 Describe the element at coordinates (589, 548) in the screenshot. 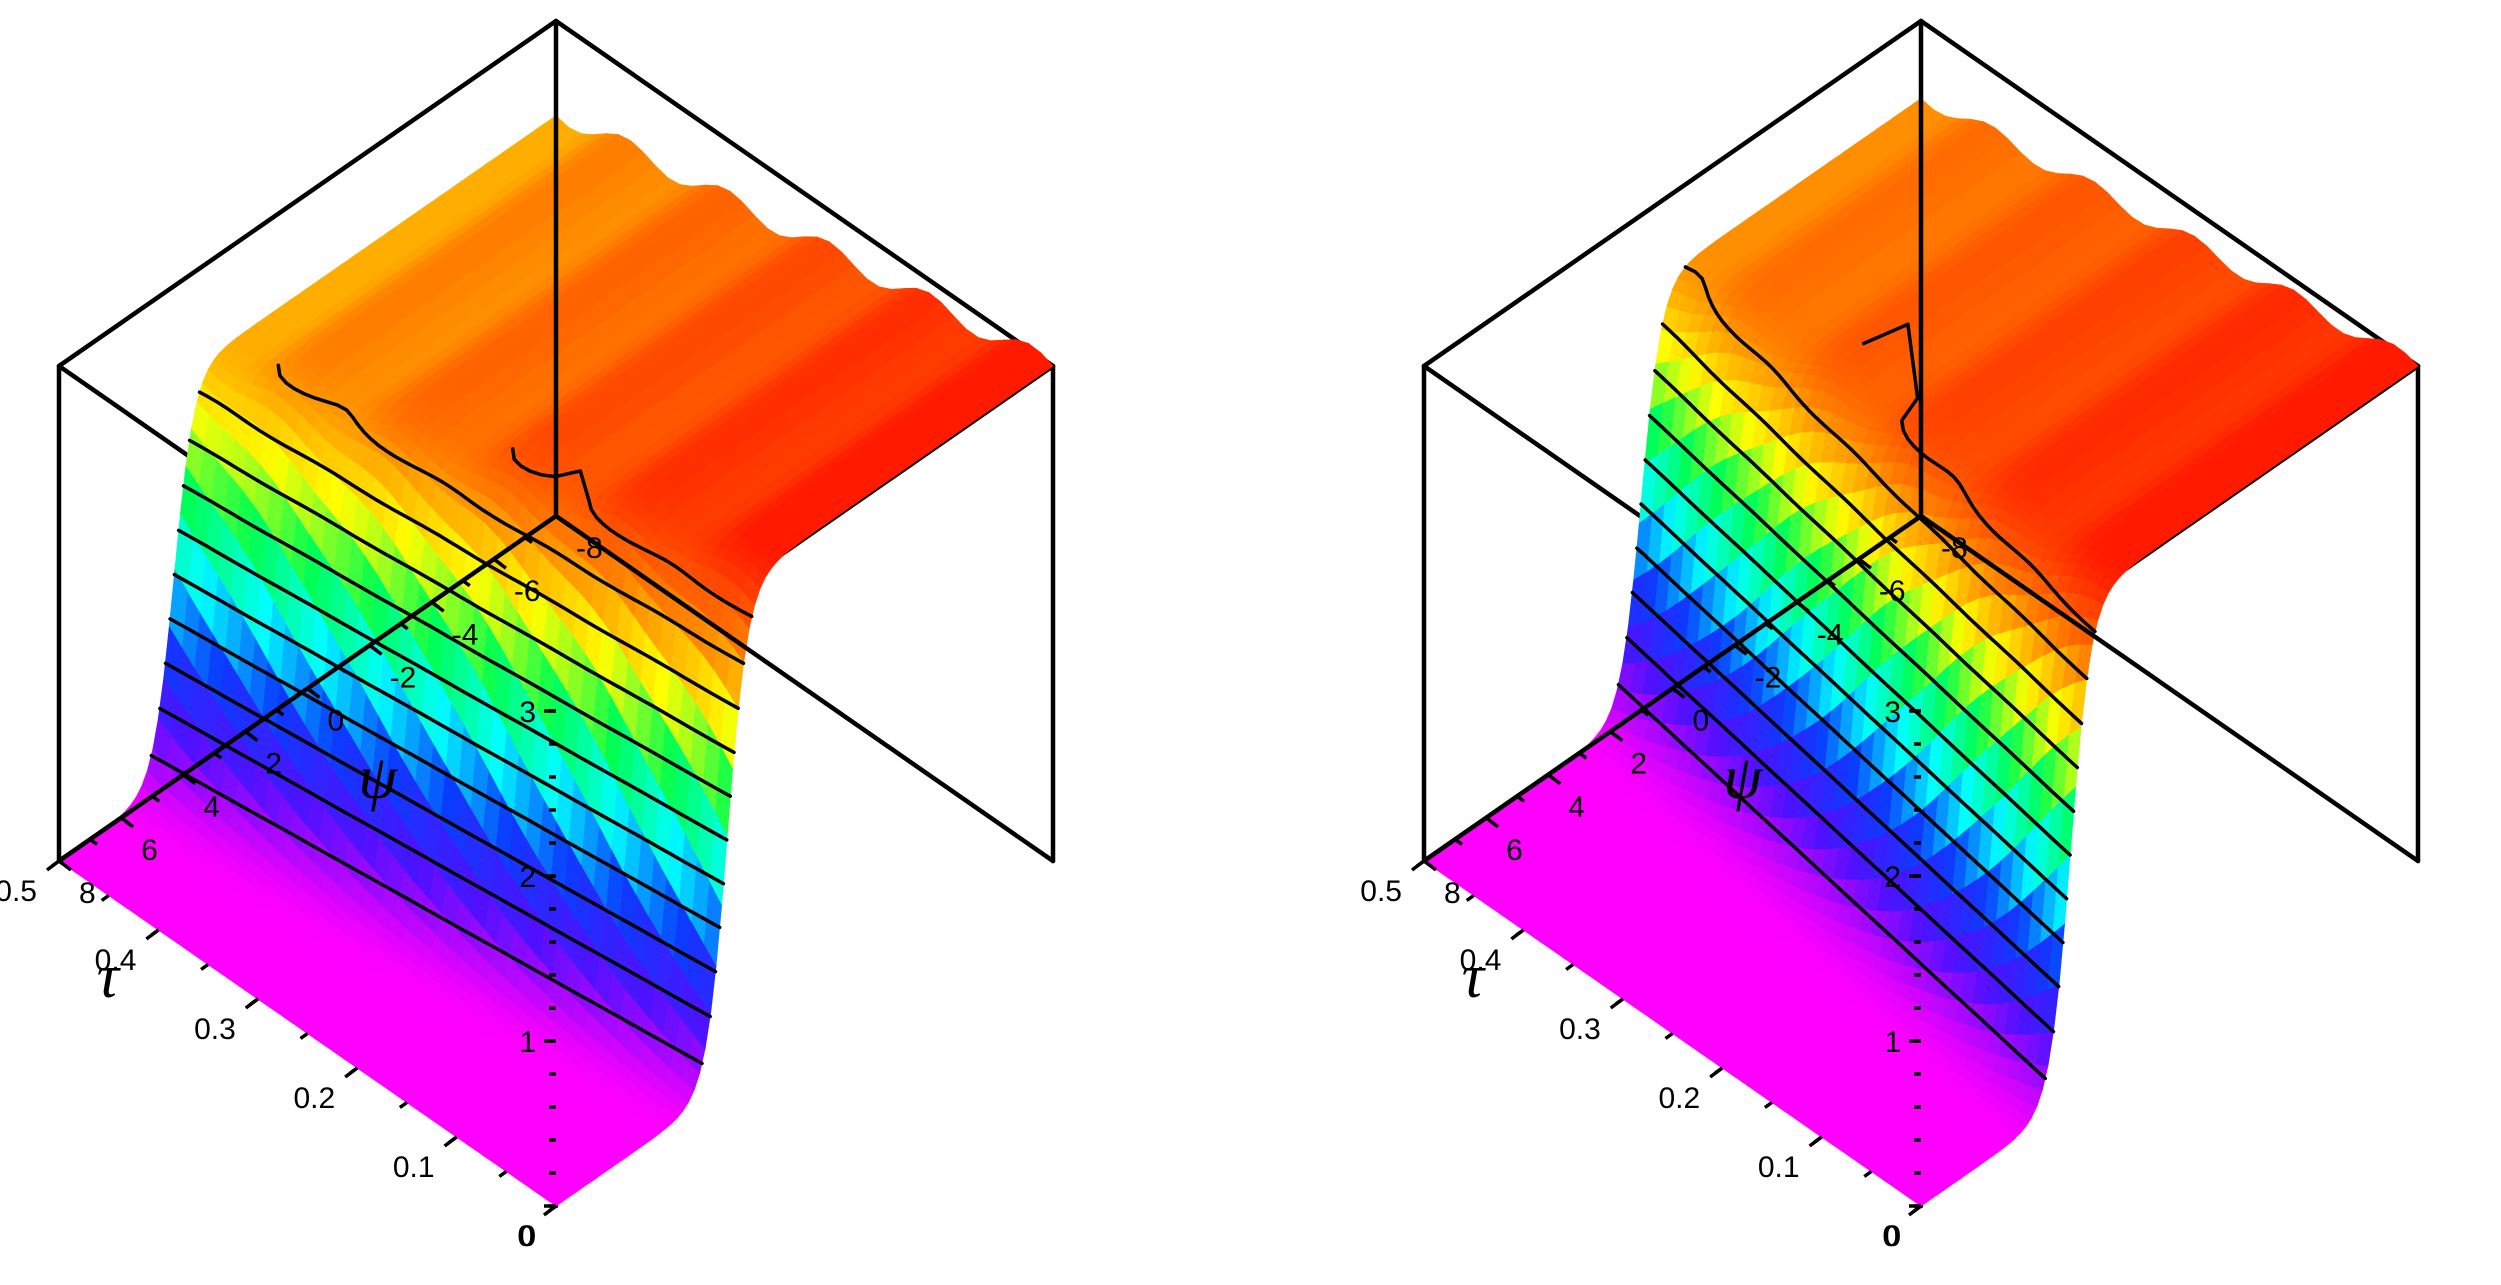

I see `psi-tick-label: -8` at that location.